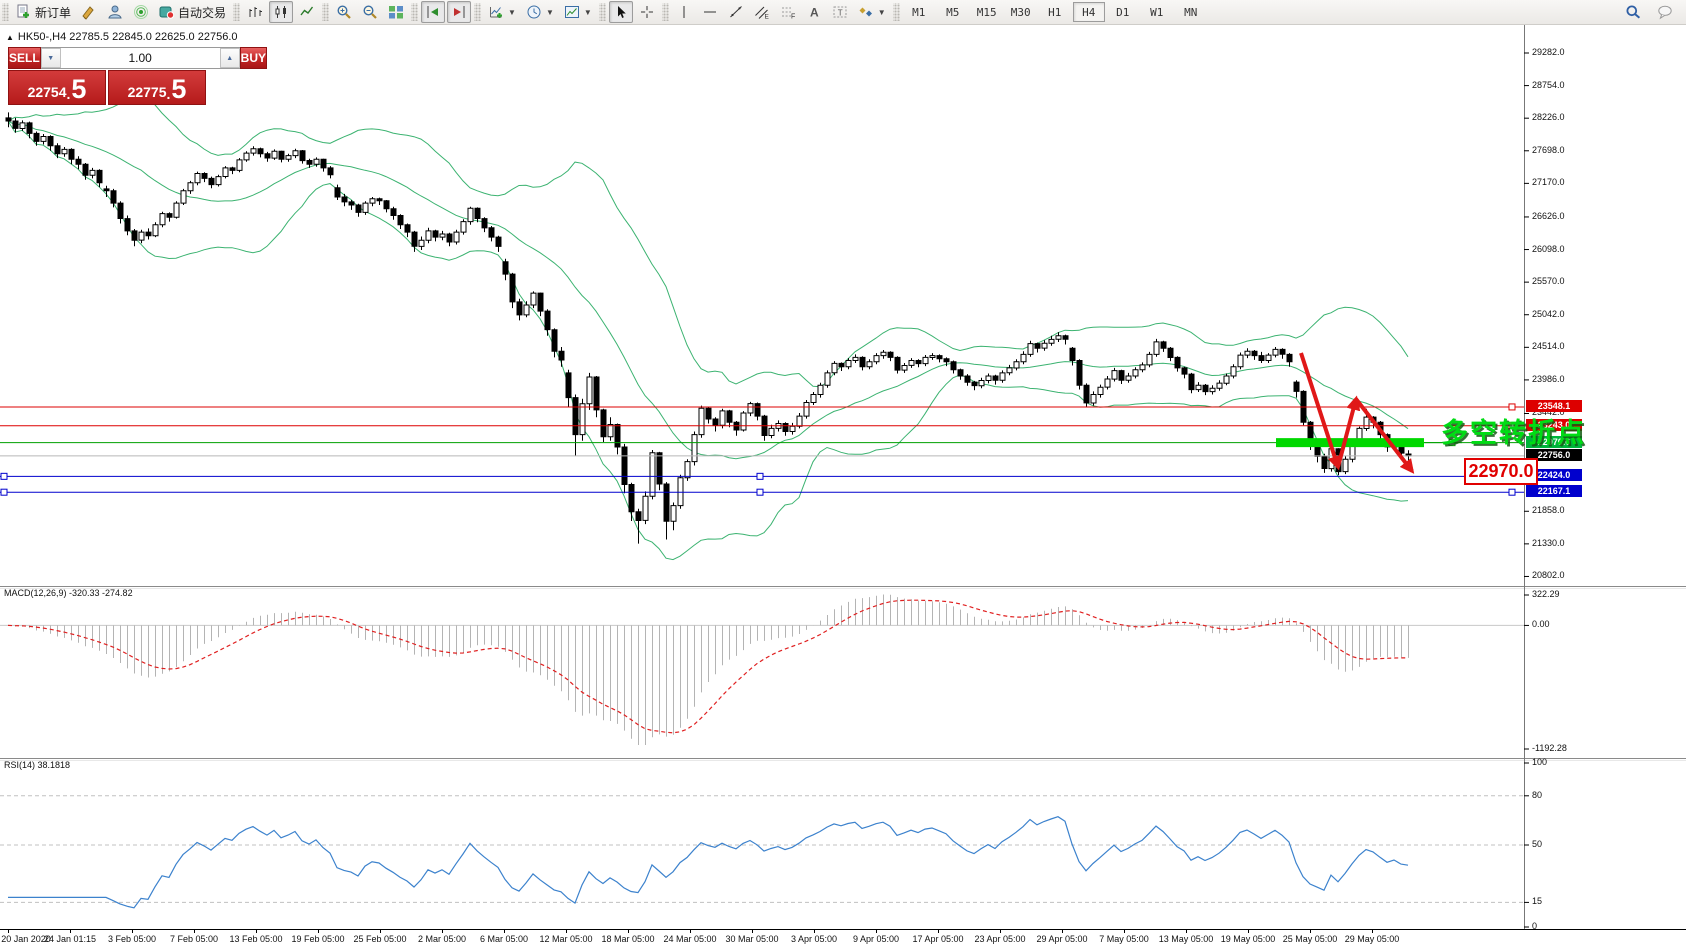  What do you see at coordinates (1191, 12) in the screenshot?
I see `timeframe-mn-button: MN` at bounding box center [1191, 12].